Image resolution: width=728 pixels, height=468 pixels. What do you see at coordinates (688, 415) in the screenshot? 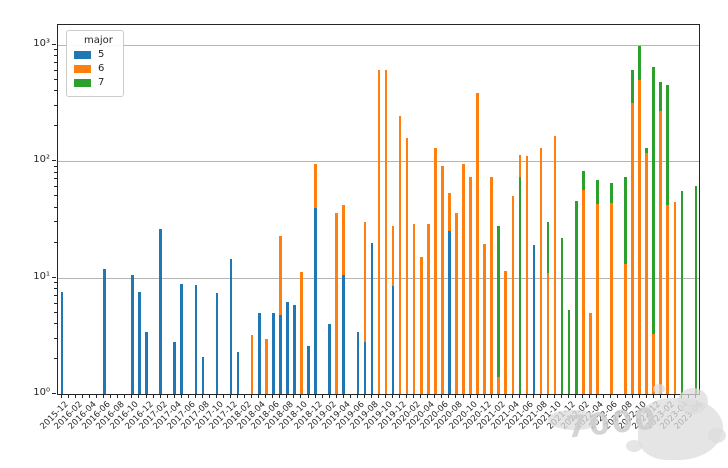
I see `x-tick-label: 2023-06` at bounding box center [688, 415].